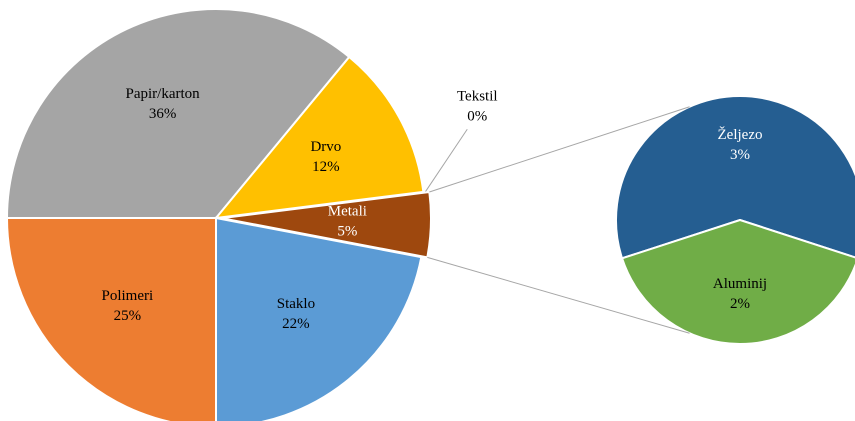  I want to click on data-label-value: 5%, so click(347, 232).